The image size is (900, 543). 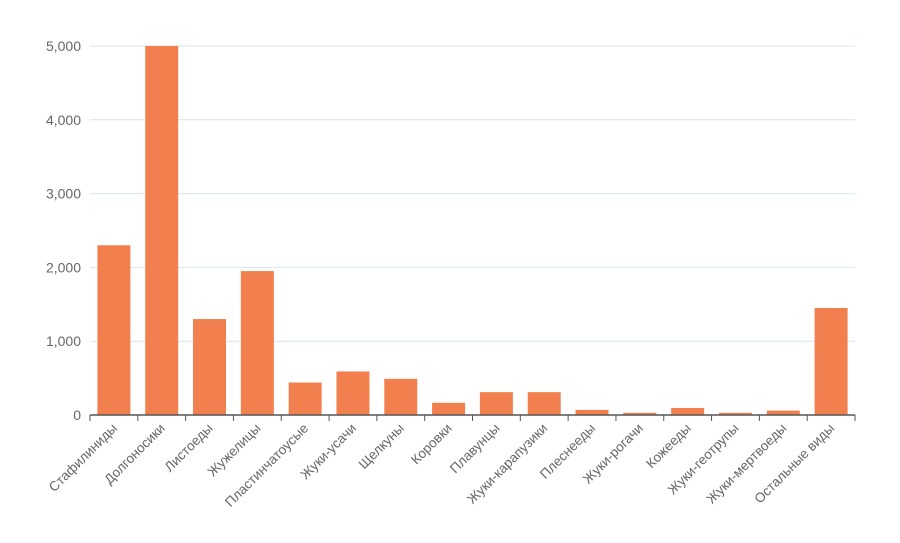 What do you see at coordinates (266, 465) in the screenshot?
I see `x-tick-label: Пластинчатоусые` at bounding box center [266, 465].